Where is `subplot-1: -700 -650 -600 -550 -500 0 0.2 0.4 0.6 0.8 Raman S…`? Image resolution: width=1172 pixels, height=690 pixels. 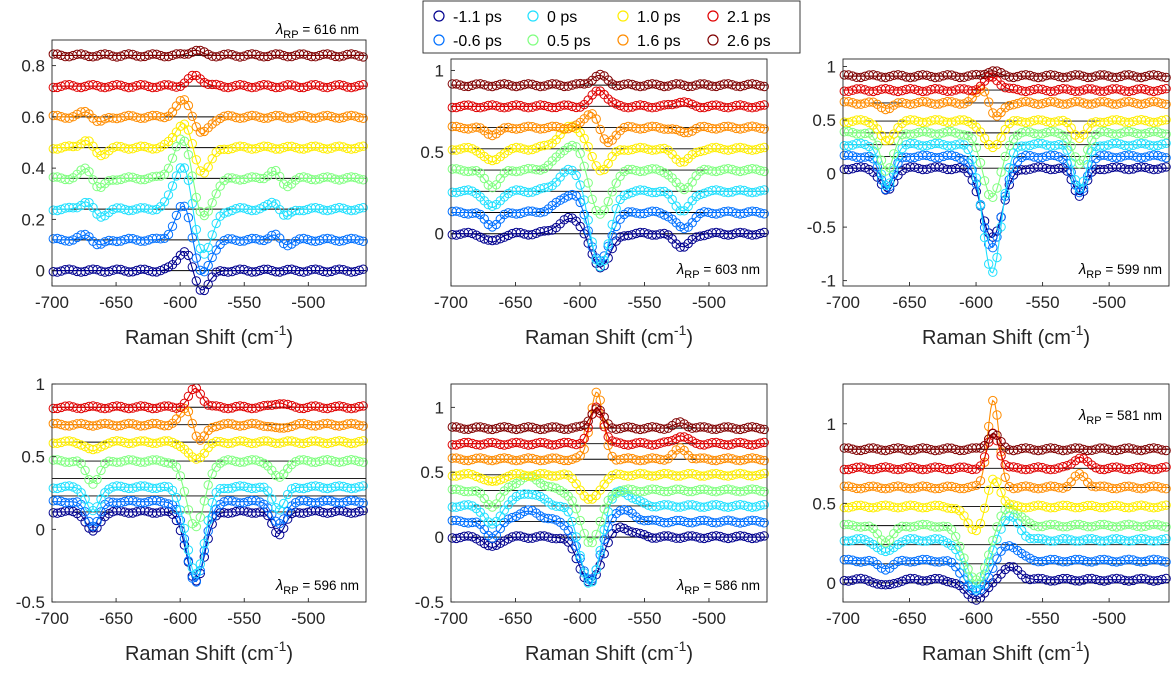
subplot-1: -700 -650 -600 -550 -500 0 0.2 0.4 0.6 0.8 Raman S… is located at coordinates (194, 185).